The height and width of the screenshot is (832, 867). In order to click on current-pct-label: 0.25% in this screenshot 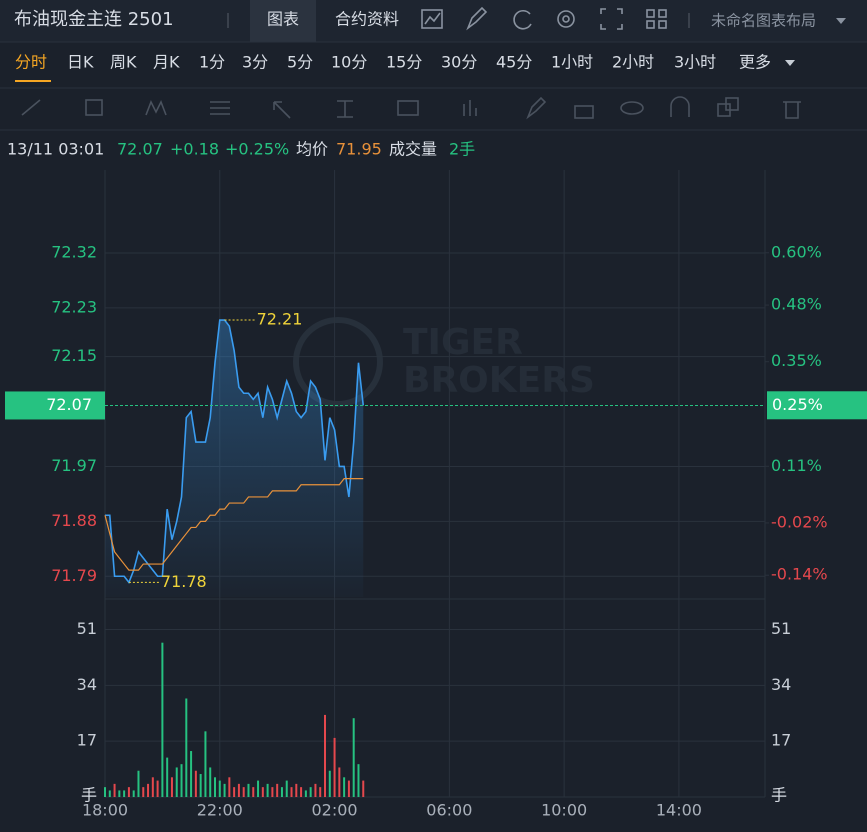, I will do `click(797, 404)`.